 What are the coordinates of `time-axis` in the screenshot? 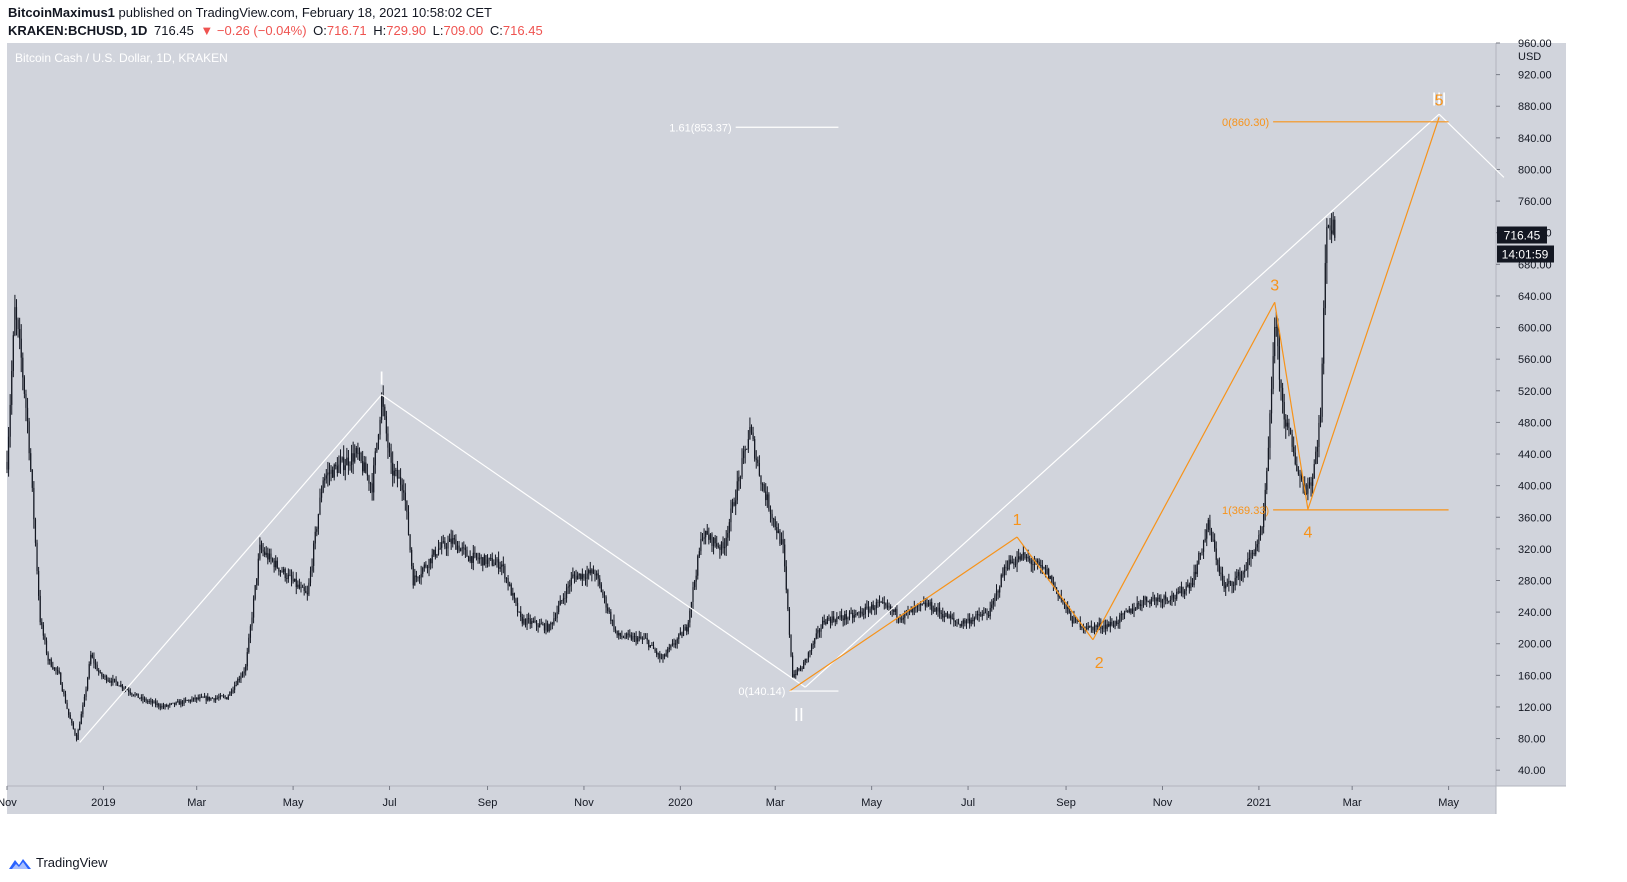 It's located at (751, 800).